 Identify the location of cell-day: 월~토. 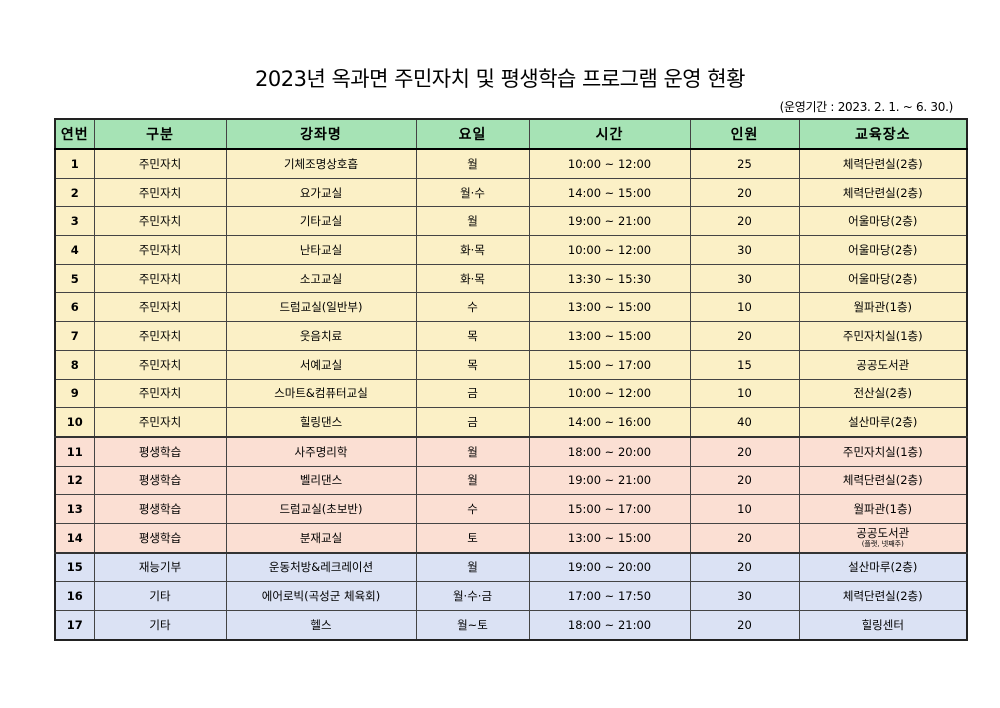
(472, 625).